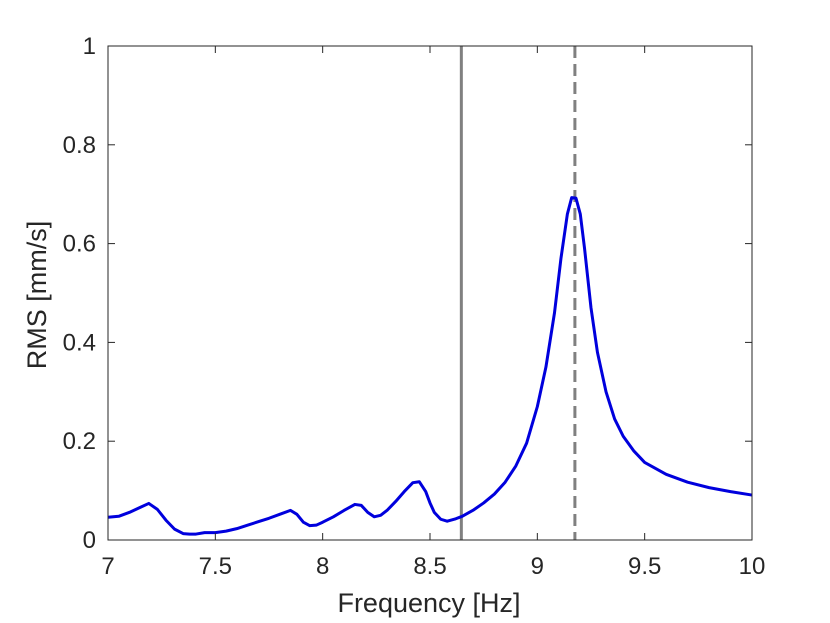  What do you see at coordinates (79, 145) in the screenshot?
I see `y-tick-label: 0.8` at bounding box center [79, 145].